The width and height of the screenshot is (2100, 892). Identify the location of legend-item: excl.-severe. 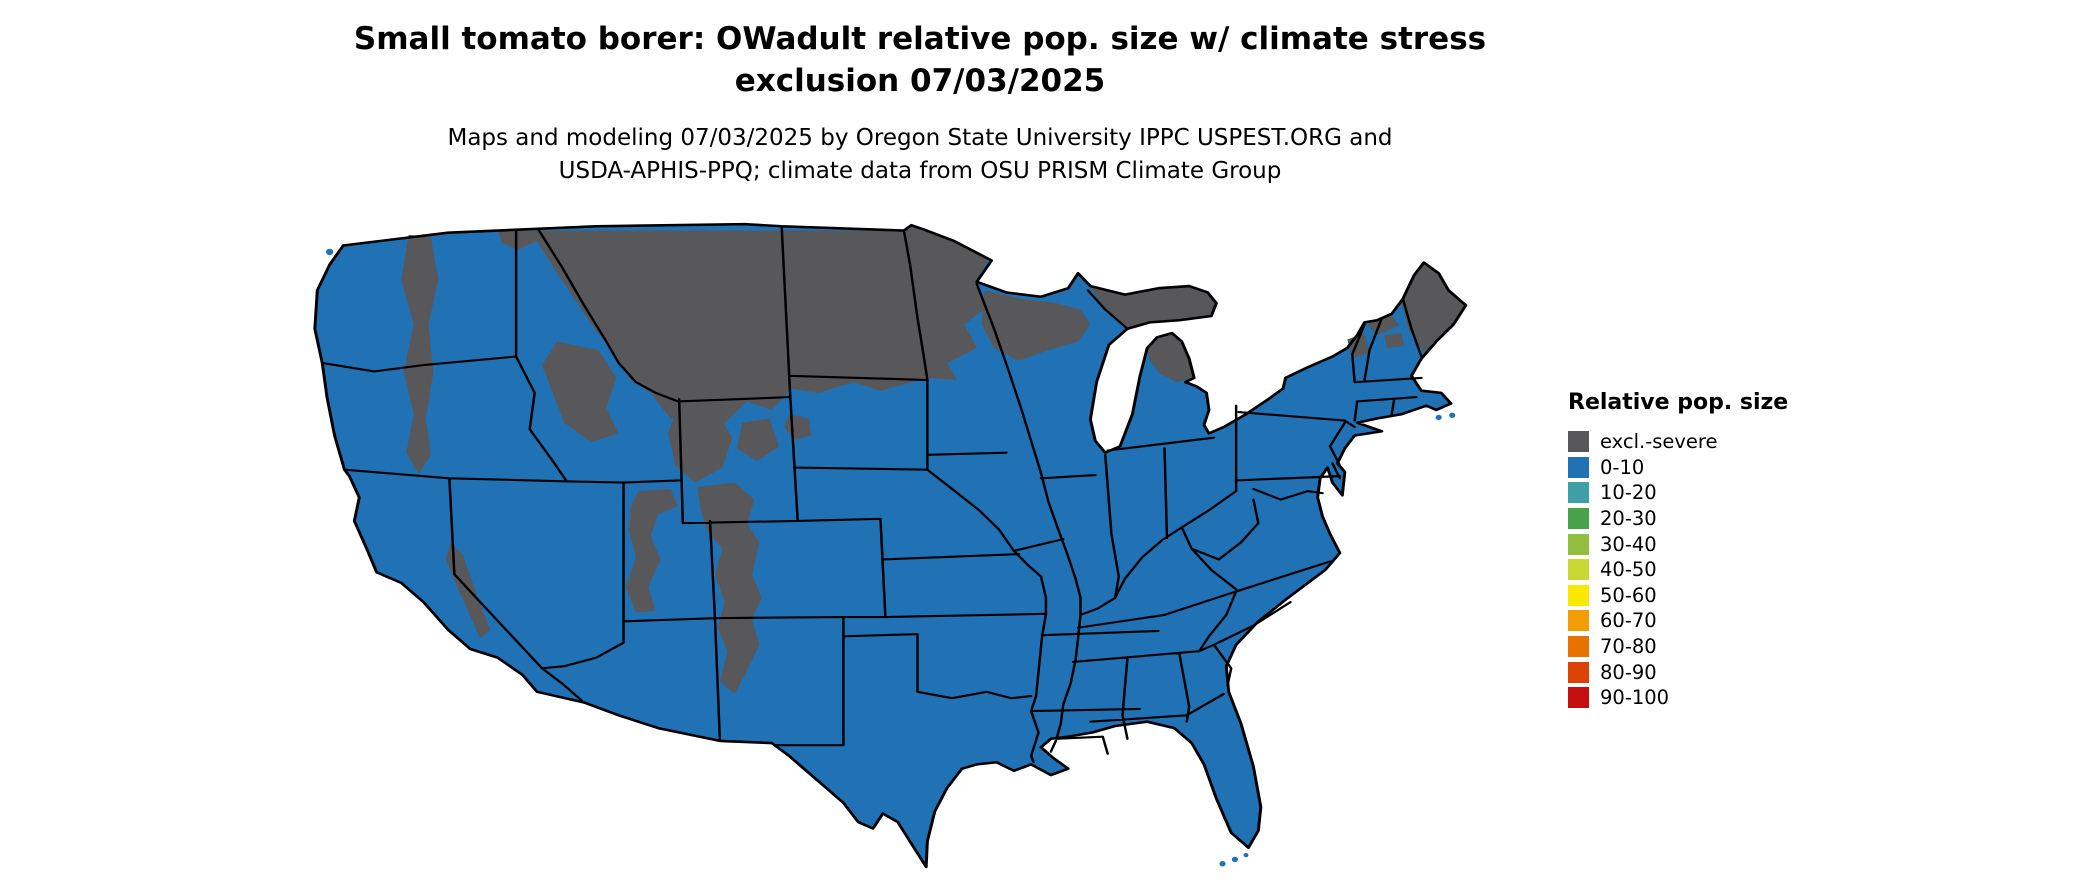
(1698, 442).